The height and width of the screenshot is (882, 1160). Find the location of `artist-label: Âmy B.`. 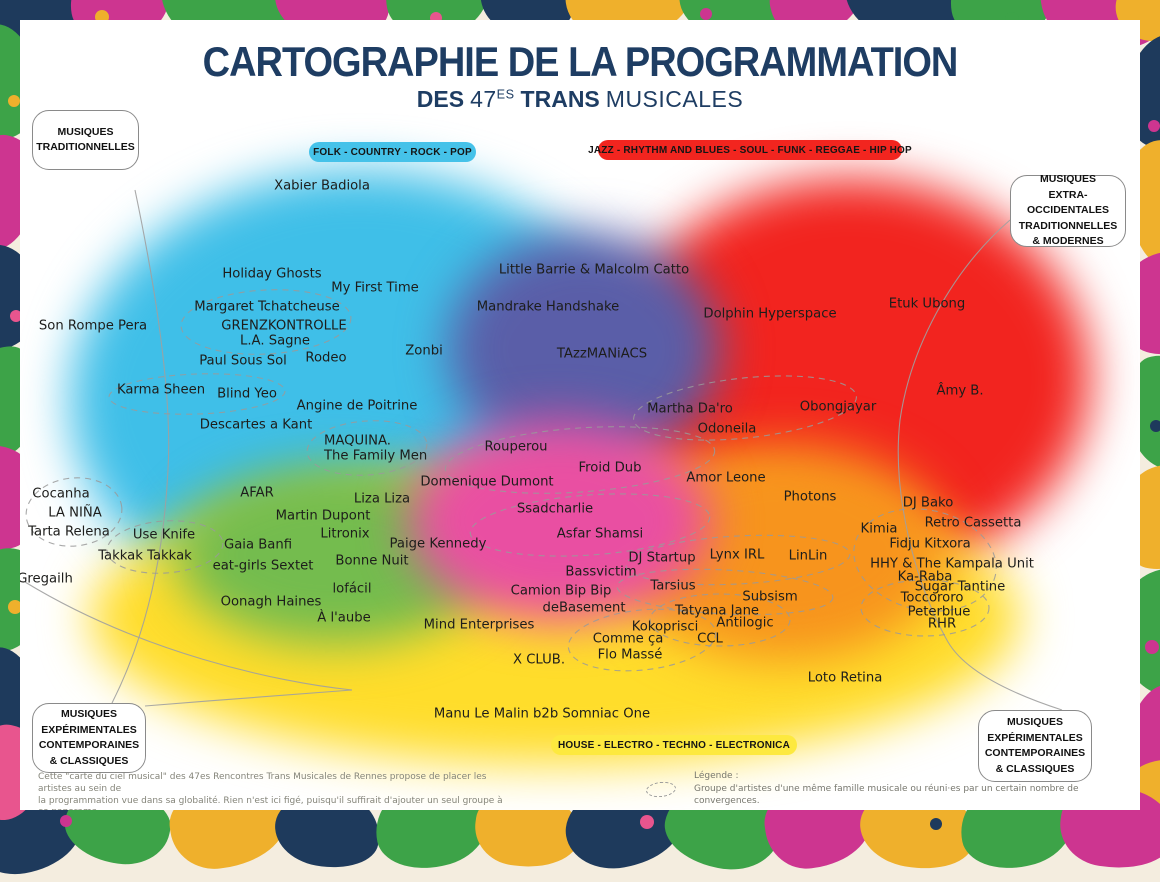

artist-label: Âmy B. is located at coordinates (960, 391).